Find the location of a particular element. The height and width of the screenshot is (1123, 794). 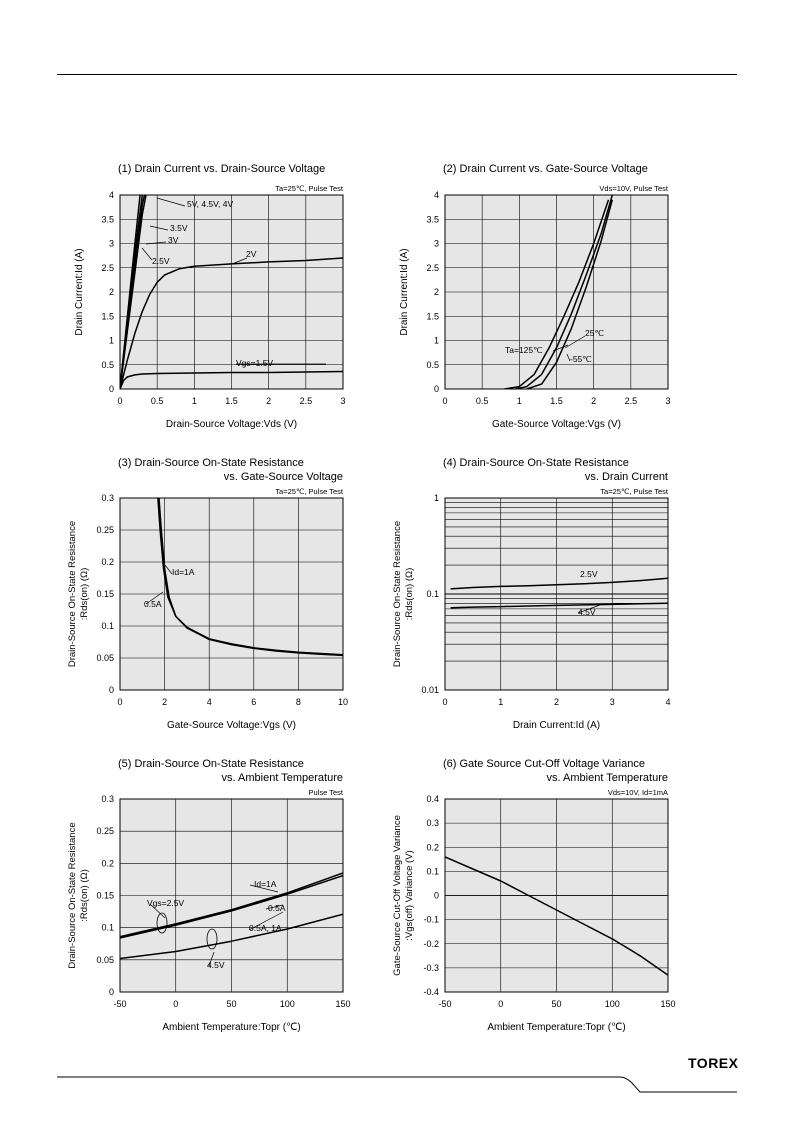

y-tick-label: -0.4 is located at coordinates (431, 992).